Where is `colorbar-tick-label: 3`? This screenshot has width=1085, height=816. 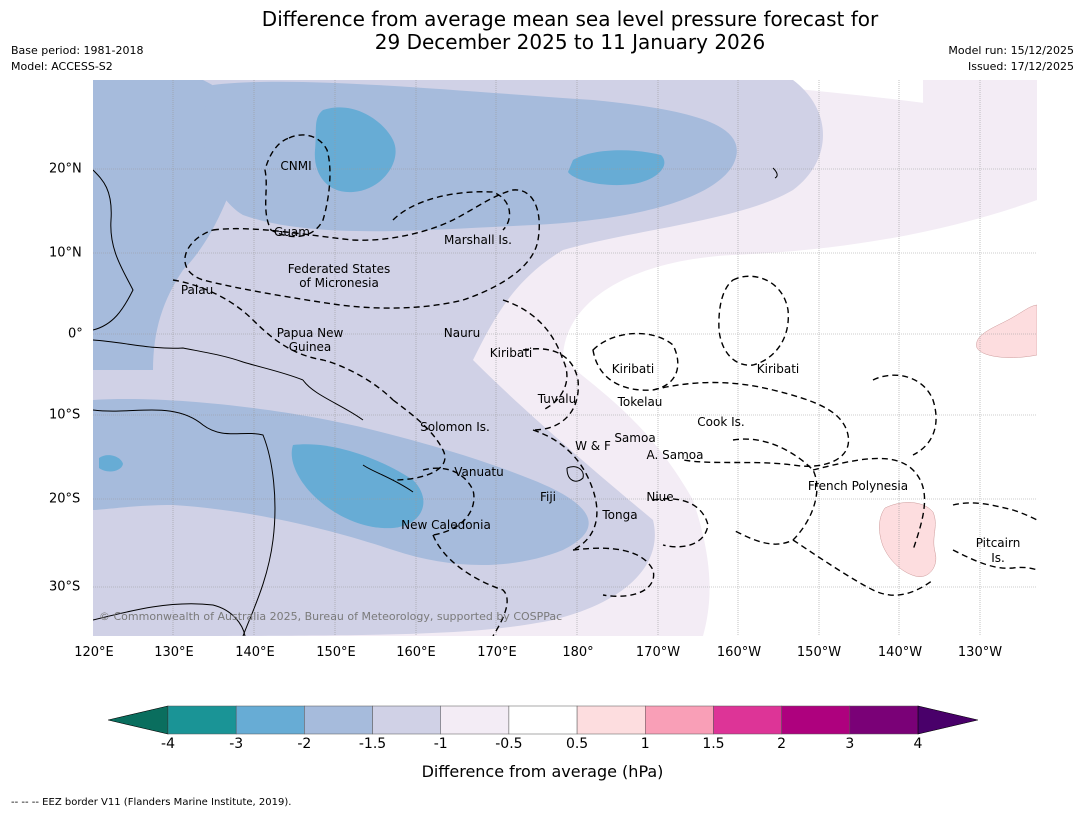
colorbar-tick-label: 3 is located at coordinates (850, 744).